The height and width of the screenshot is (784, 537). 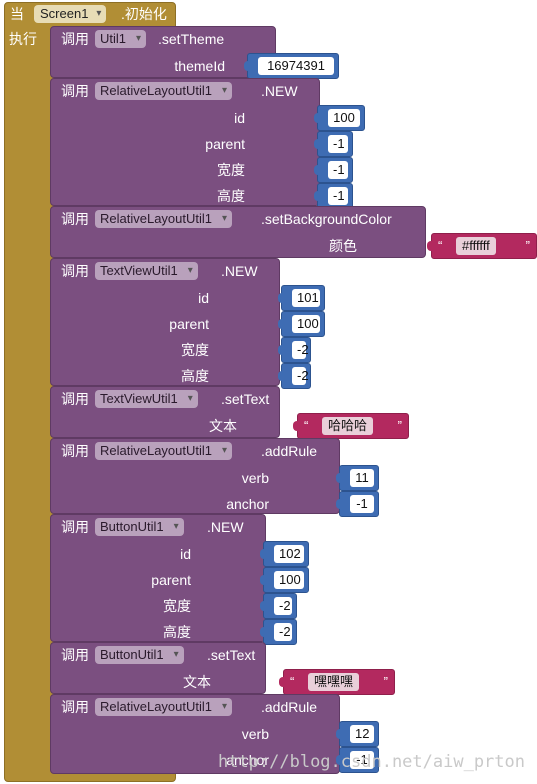 I want to click on call-block-util1-settheme: 调用 Util1 .setTheme themeId 16974391, so click(x=194, y=52).